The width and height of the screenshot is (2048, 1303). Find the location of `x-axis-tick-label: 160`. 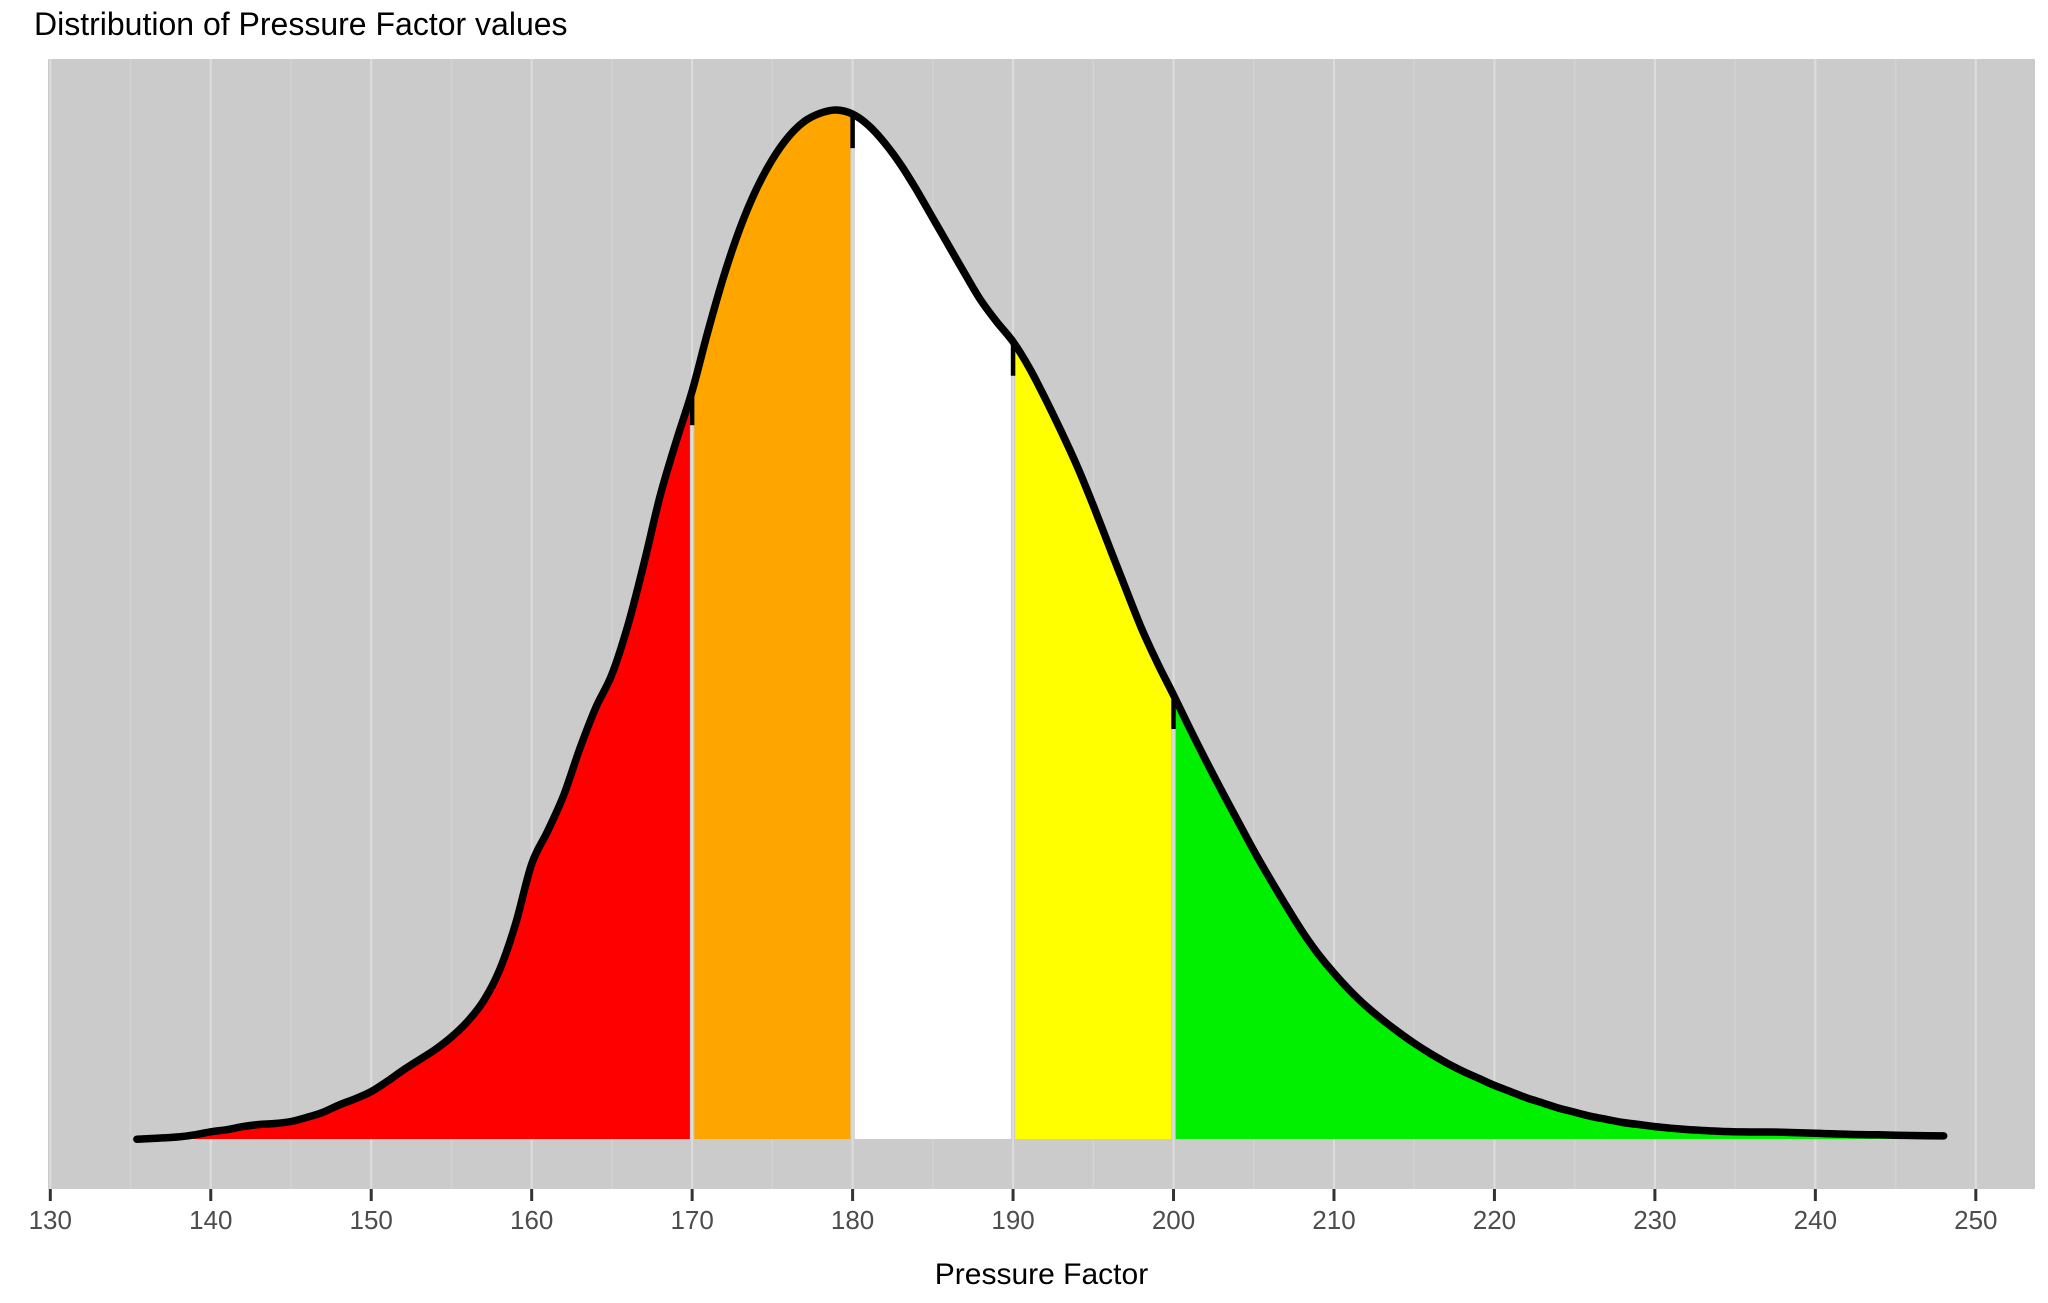

x-axis-tick-label: 160 is located at coordinates (531, 1220).